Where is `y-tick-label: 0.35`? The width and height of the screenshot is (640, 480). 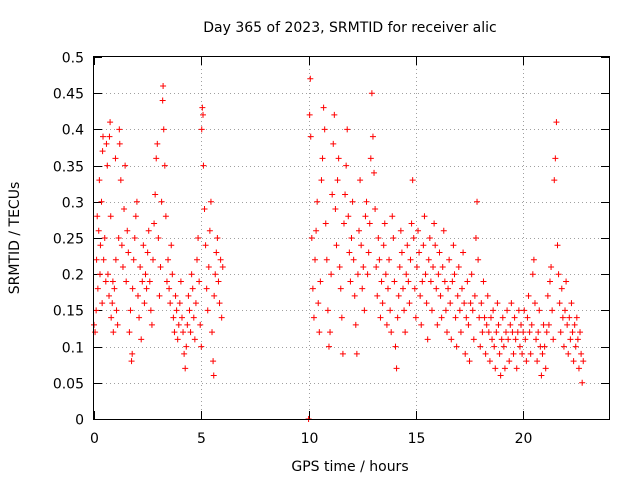 y-tick-label: 0.35 is located at coordinates (68, 168).